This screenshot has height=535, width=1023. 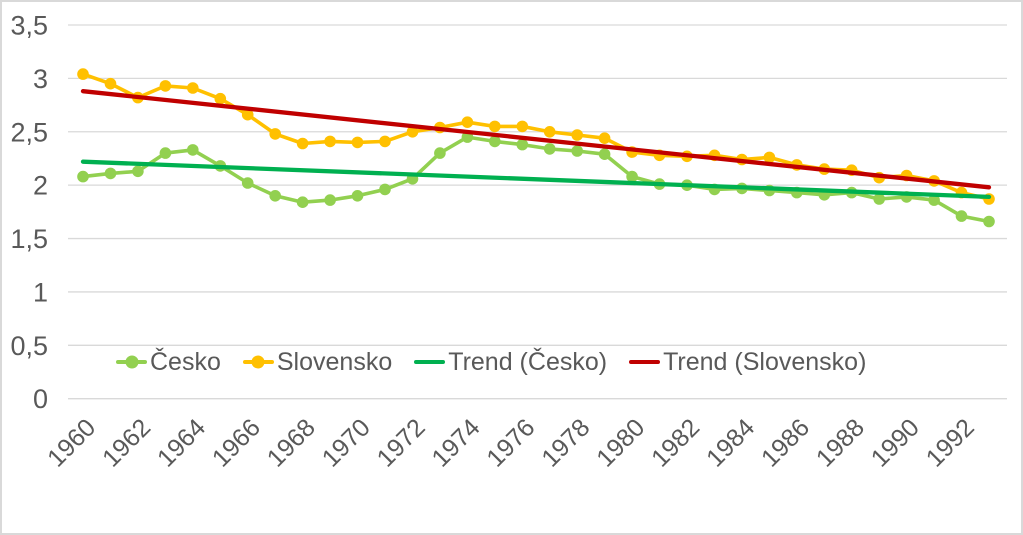 I want to click on y-tick-label: 3, so click(x=40, y=79).